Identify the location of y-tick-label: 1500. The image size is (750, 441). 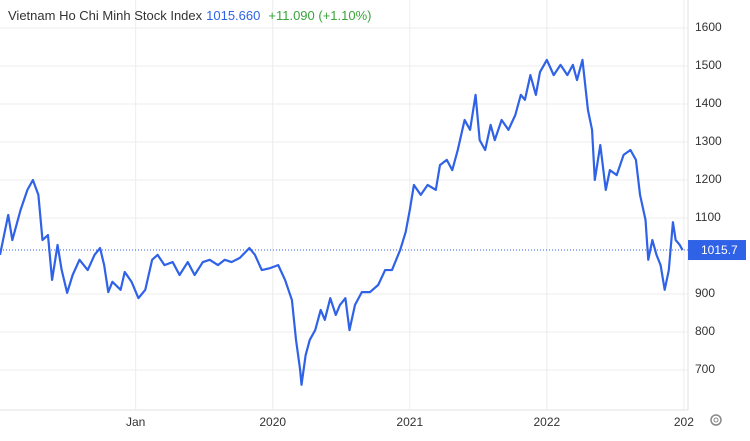
(708, 65).